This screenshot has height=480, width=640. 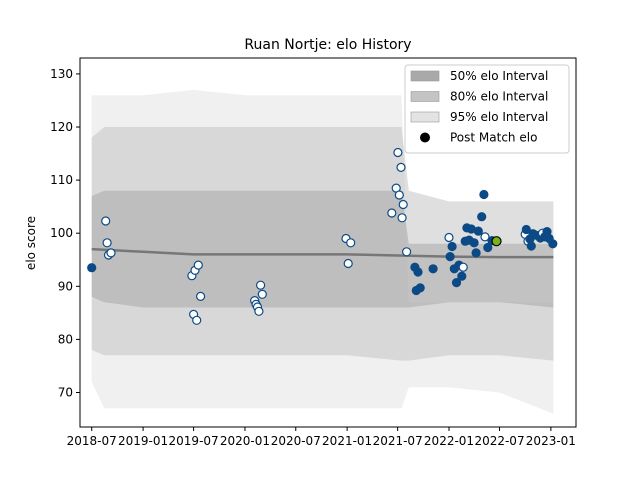 I want to click on legend-label-2: 95% elo Interval, so click(x=499, y=117).